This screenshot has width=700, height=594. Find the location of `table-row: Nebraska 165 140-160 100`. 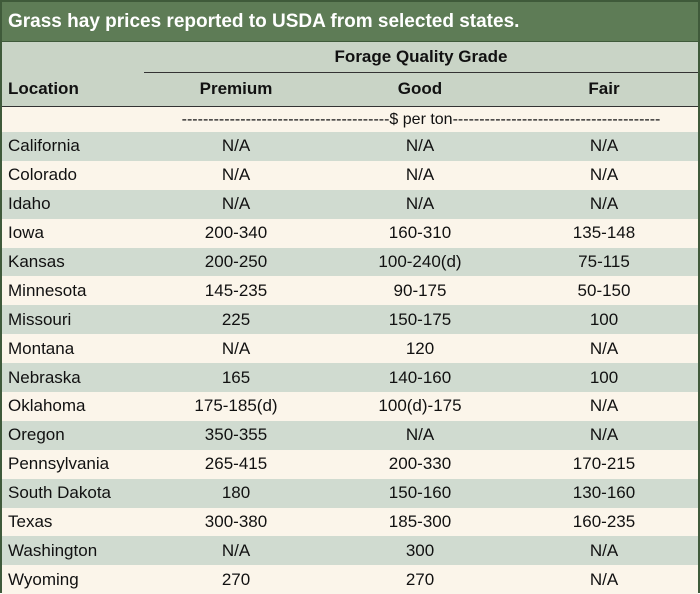

table-row: Nebraska 165 140-160 100 is located at coordinates (350, 378).